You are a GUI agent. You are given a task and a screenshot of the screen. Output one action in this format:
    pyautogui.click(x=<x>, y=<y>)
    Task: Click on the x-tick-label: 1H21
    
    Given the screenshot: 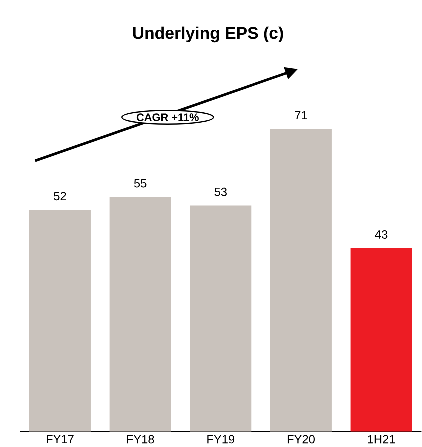 What is the action you would take?
    pyautogui.click(x=382, y=439)
    